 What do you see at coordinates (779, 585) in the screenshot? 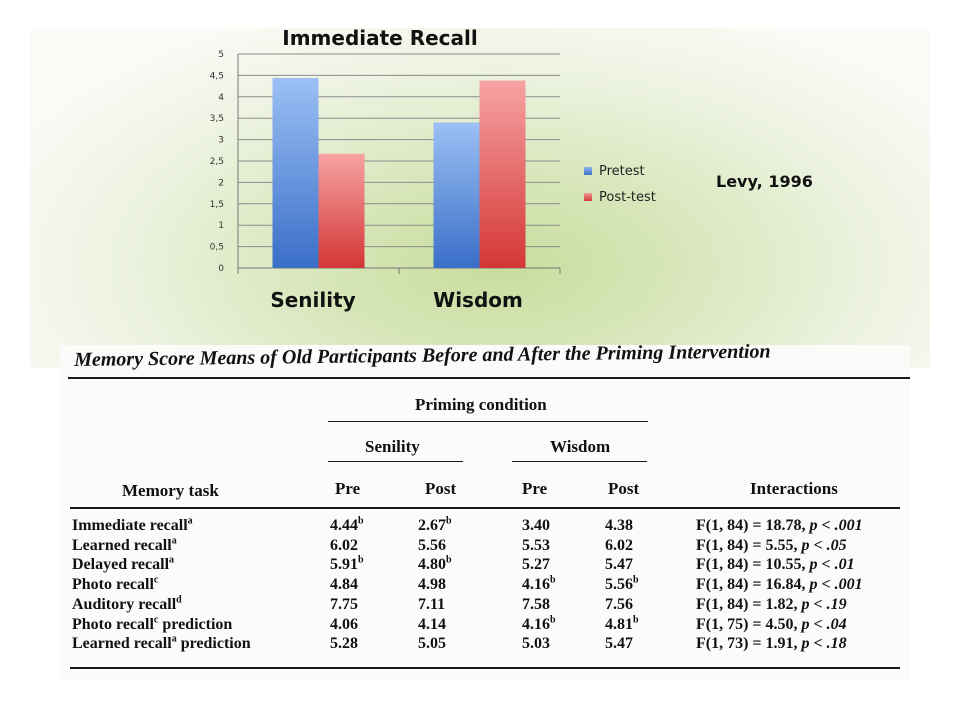
I see `interaction-cell: F(1, 84) = 16.84, p < .001` at bounding box center [779, 585].